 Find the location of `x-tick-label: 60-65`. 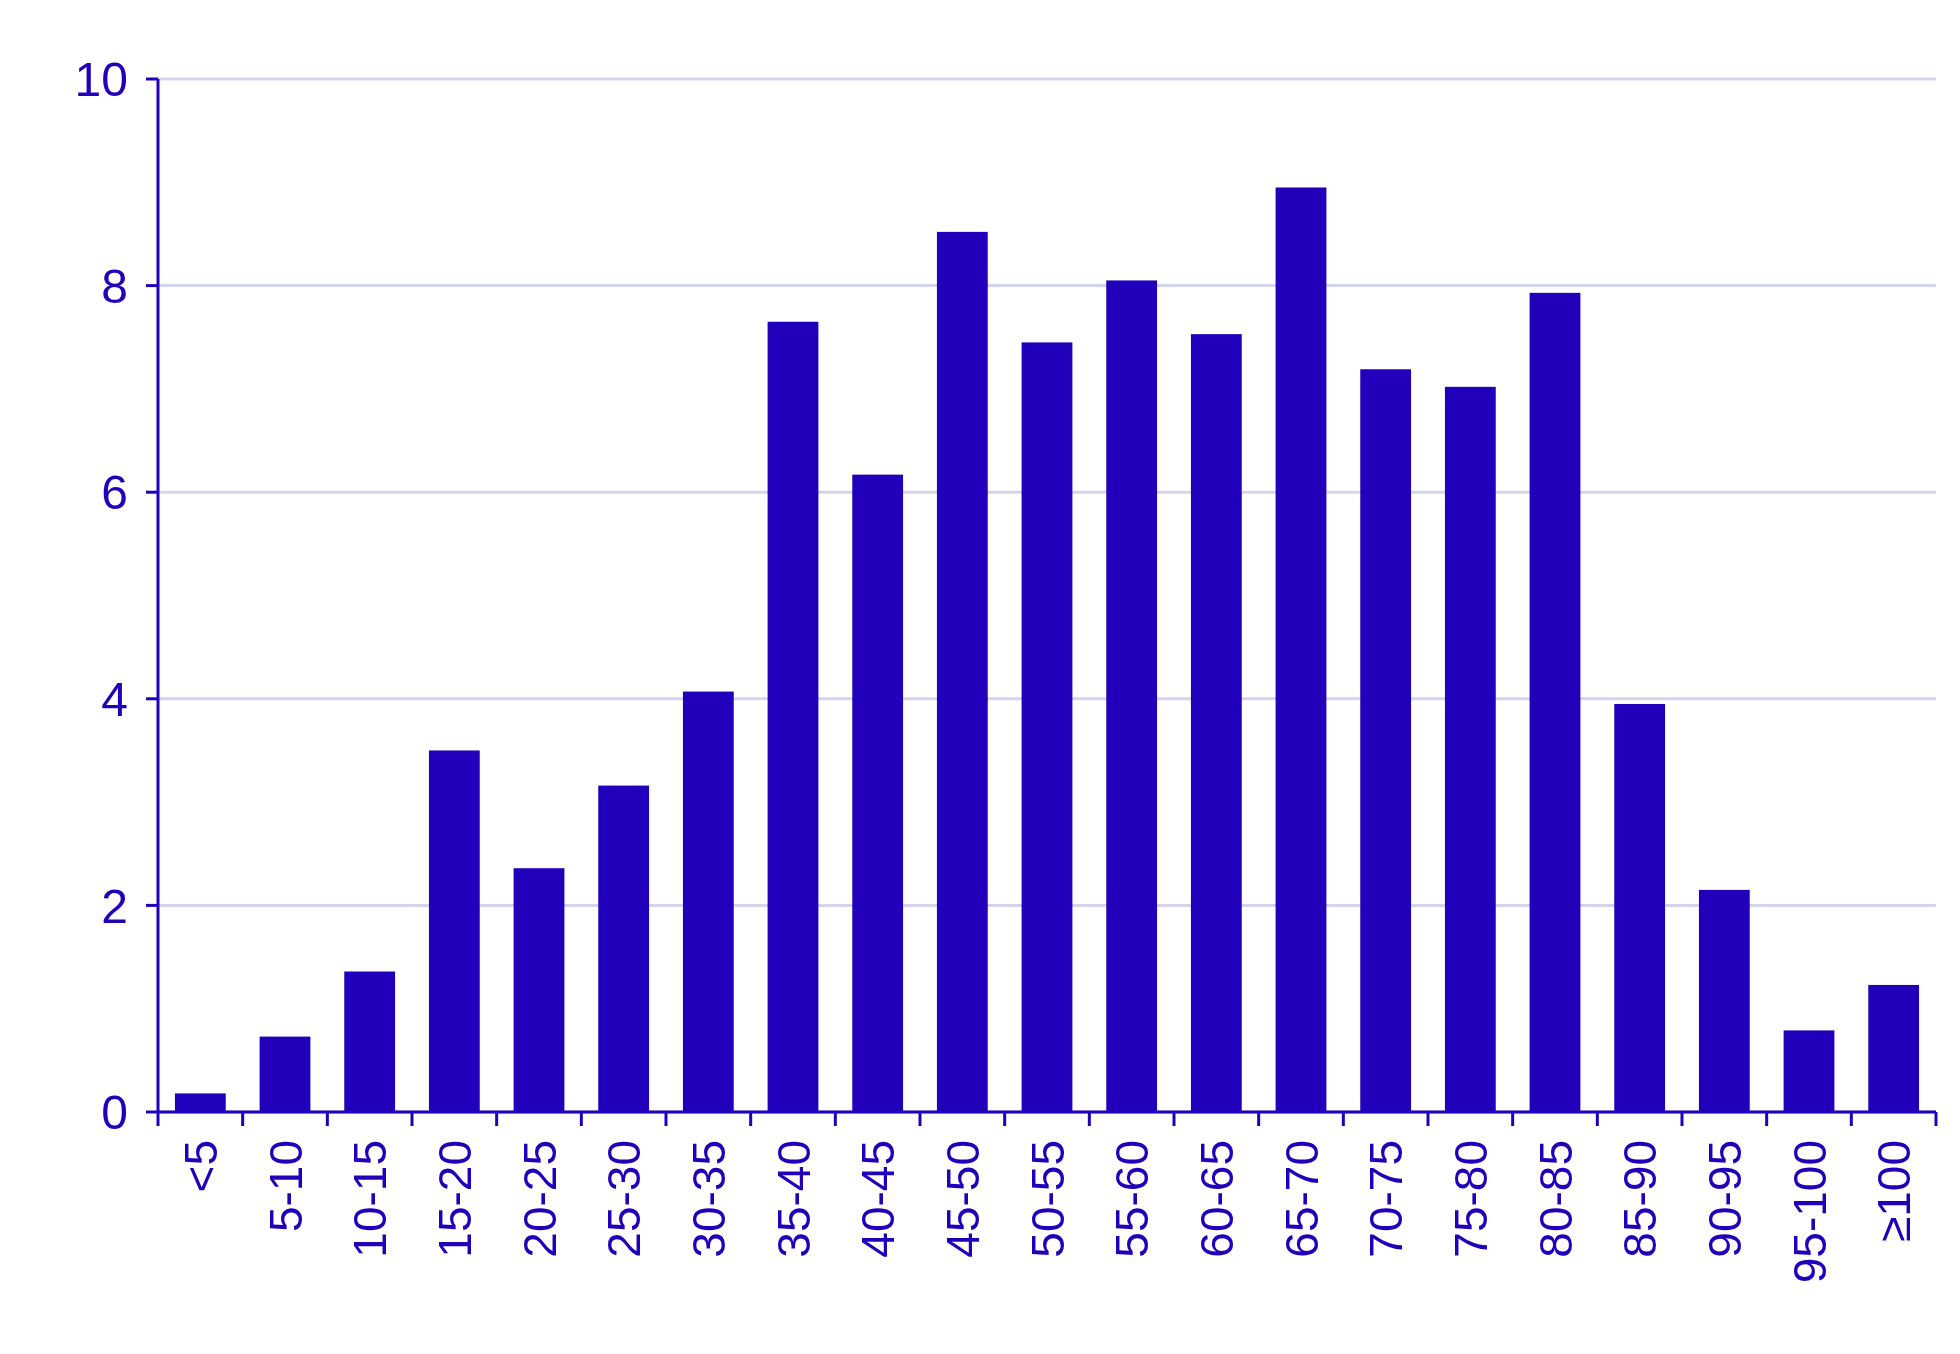

x-tick-label: 60-65 is located at coordinates (1216, 1199).